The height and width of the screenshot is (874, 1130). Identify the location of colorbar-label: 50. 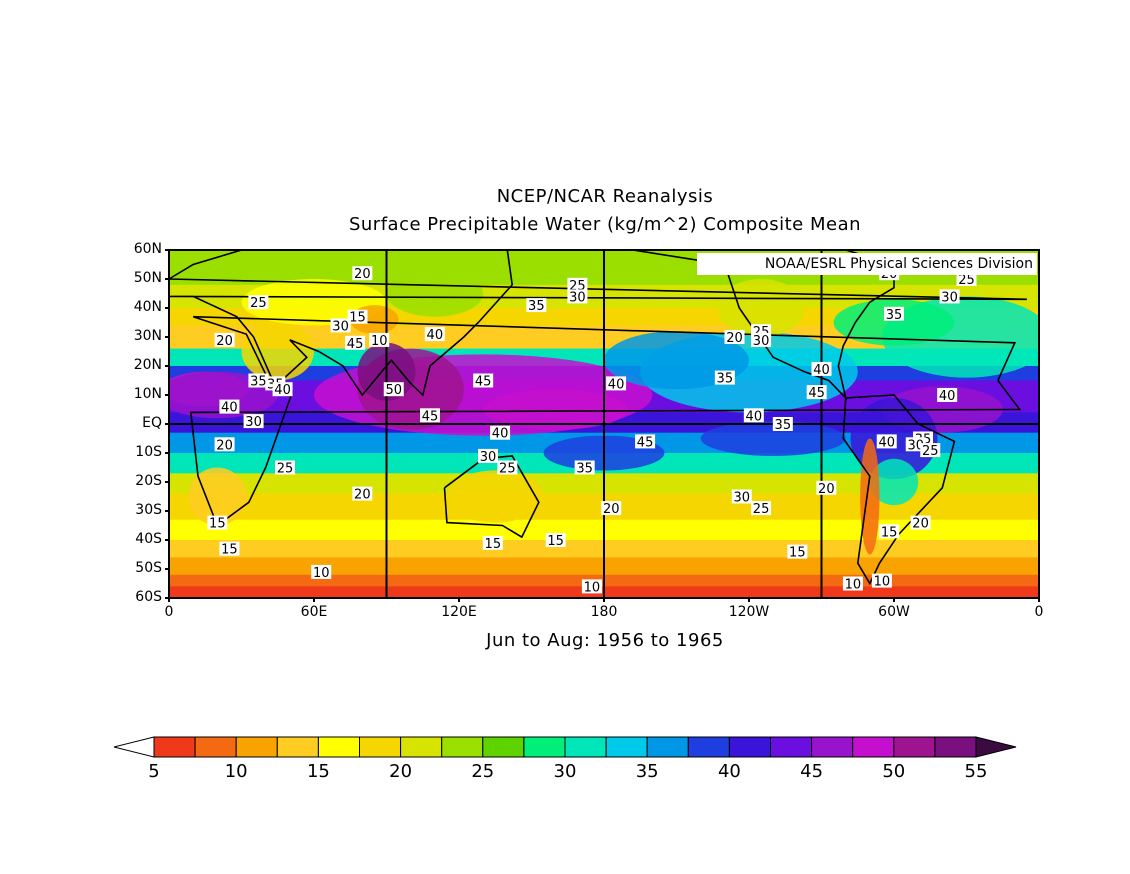
(894, 771).